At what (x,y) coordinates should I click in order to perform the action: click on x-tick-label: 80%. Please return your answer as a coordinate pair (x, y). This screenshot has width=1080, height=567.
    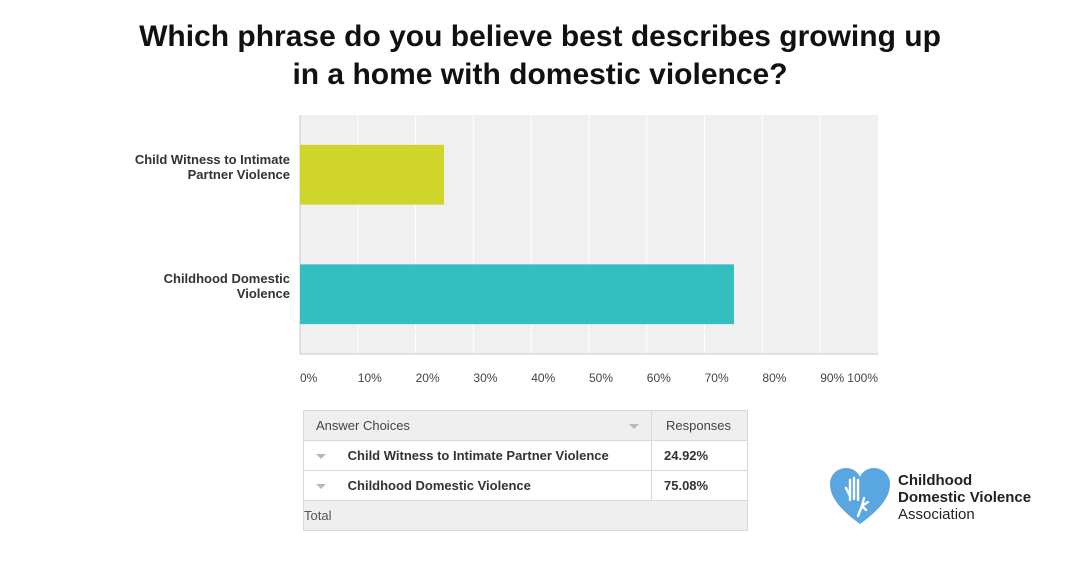
    Looking at the image, I should click on (774, 378).